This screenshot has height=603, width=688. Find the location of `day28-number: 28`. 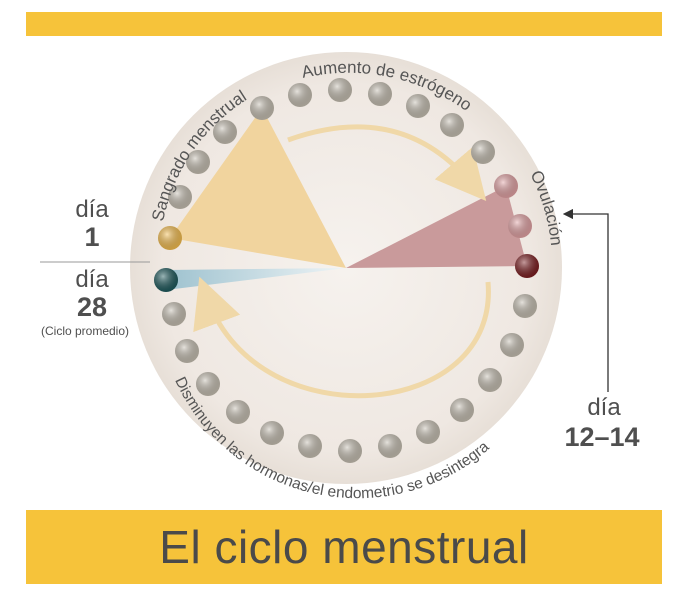

day28-number: 28 is located at coordinates (92, 307).